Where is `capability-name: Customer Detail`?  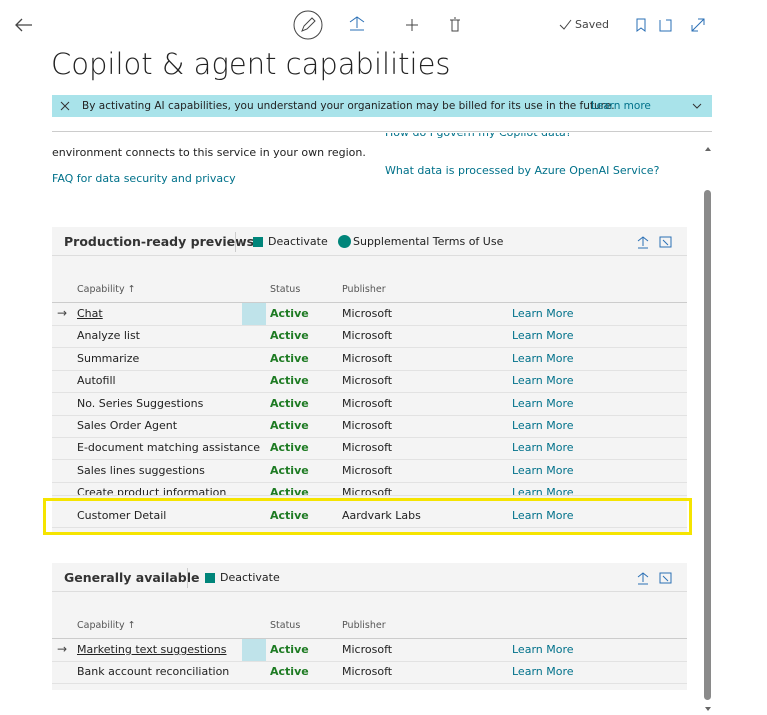 capability-name: Customer Detail is located at coordinates (122, 515).